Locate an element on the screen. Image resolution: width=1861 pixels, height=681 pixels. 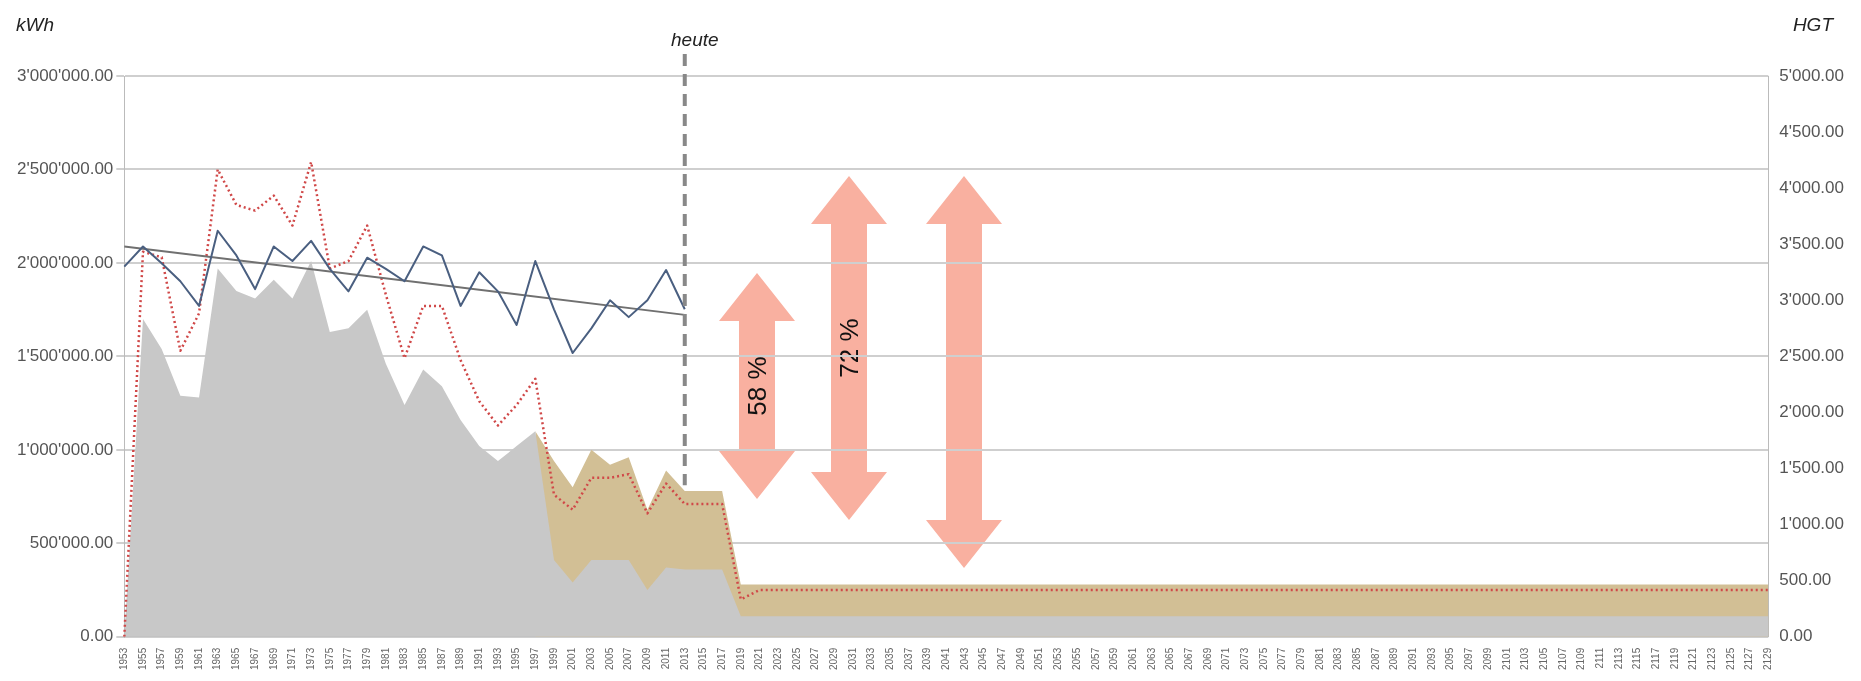
x-tick-label: 1963 is located at coordinates (217, 658).